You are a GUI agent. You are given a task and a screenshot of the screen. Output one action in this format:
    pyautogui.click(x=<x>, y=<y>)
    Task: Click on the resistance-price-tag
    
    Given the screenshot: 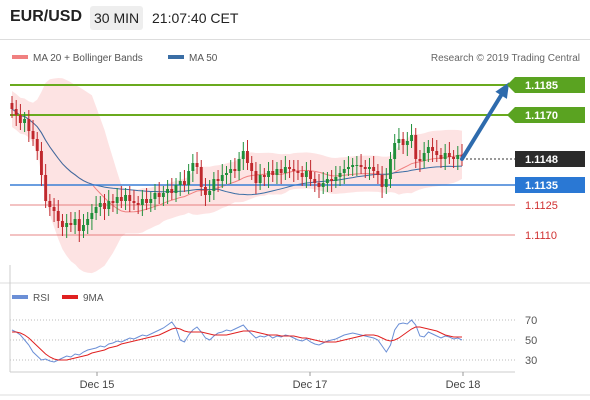 What is the action you would take?
    pyautogui.click(x=550, y=85)
    